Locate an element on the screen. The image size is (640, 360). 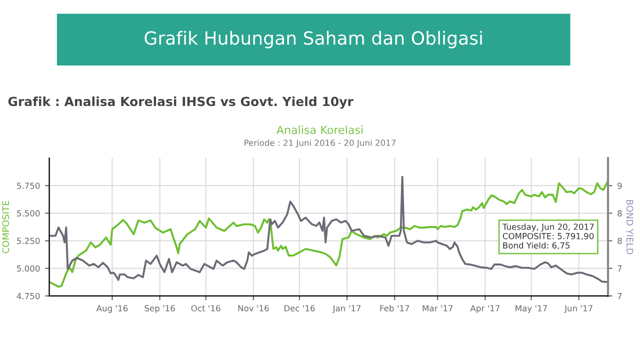
x-tick-label: Jun '17 is located at coordinates (578, 309).